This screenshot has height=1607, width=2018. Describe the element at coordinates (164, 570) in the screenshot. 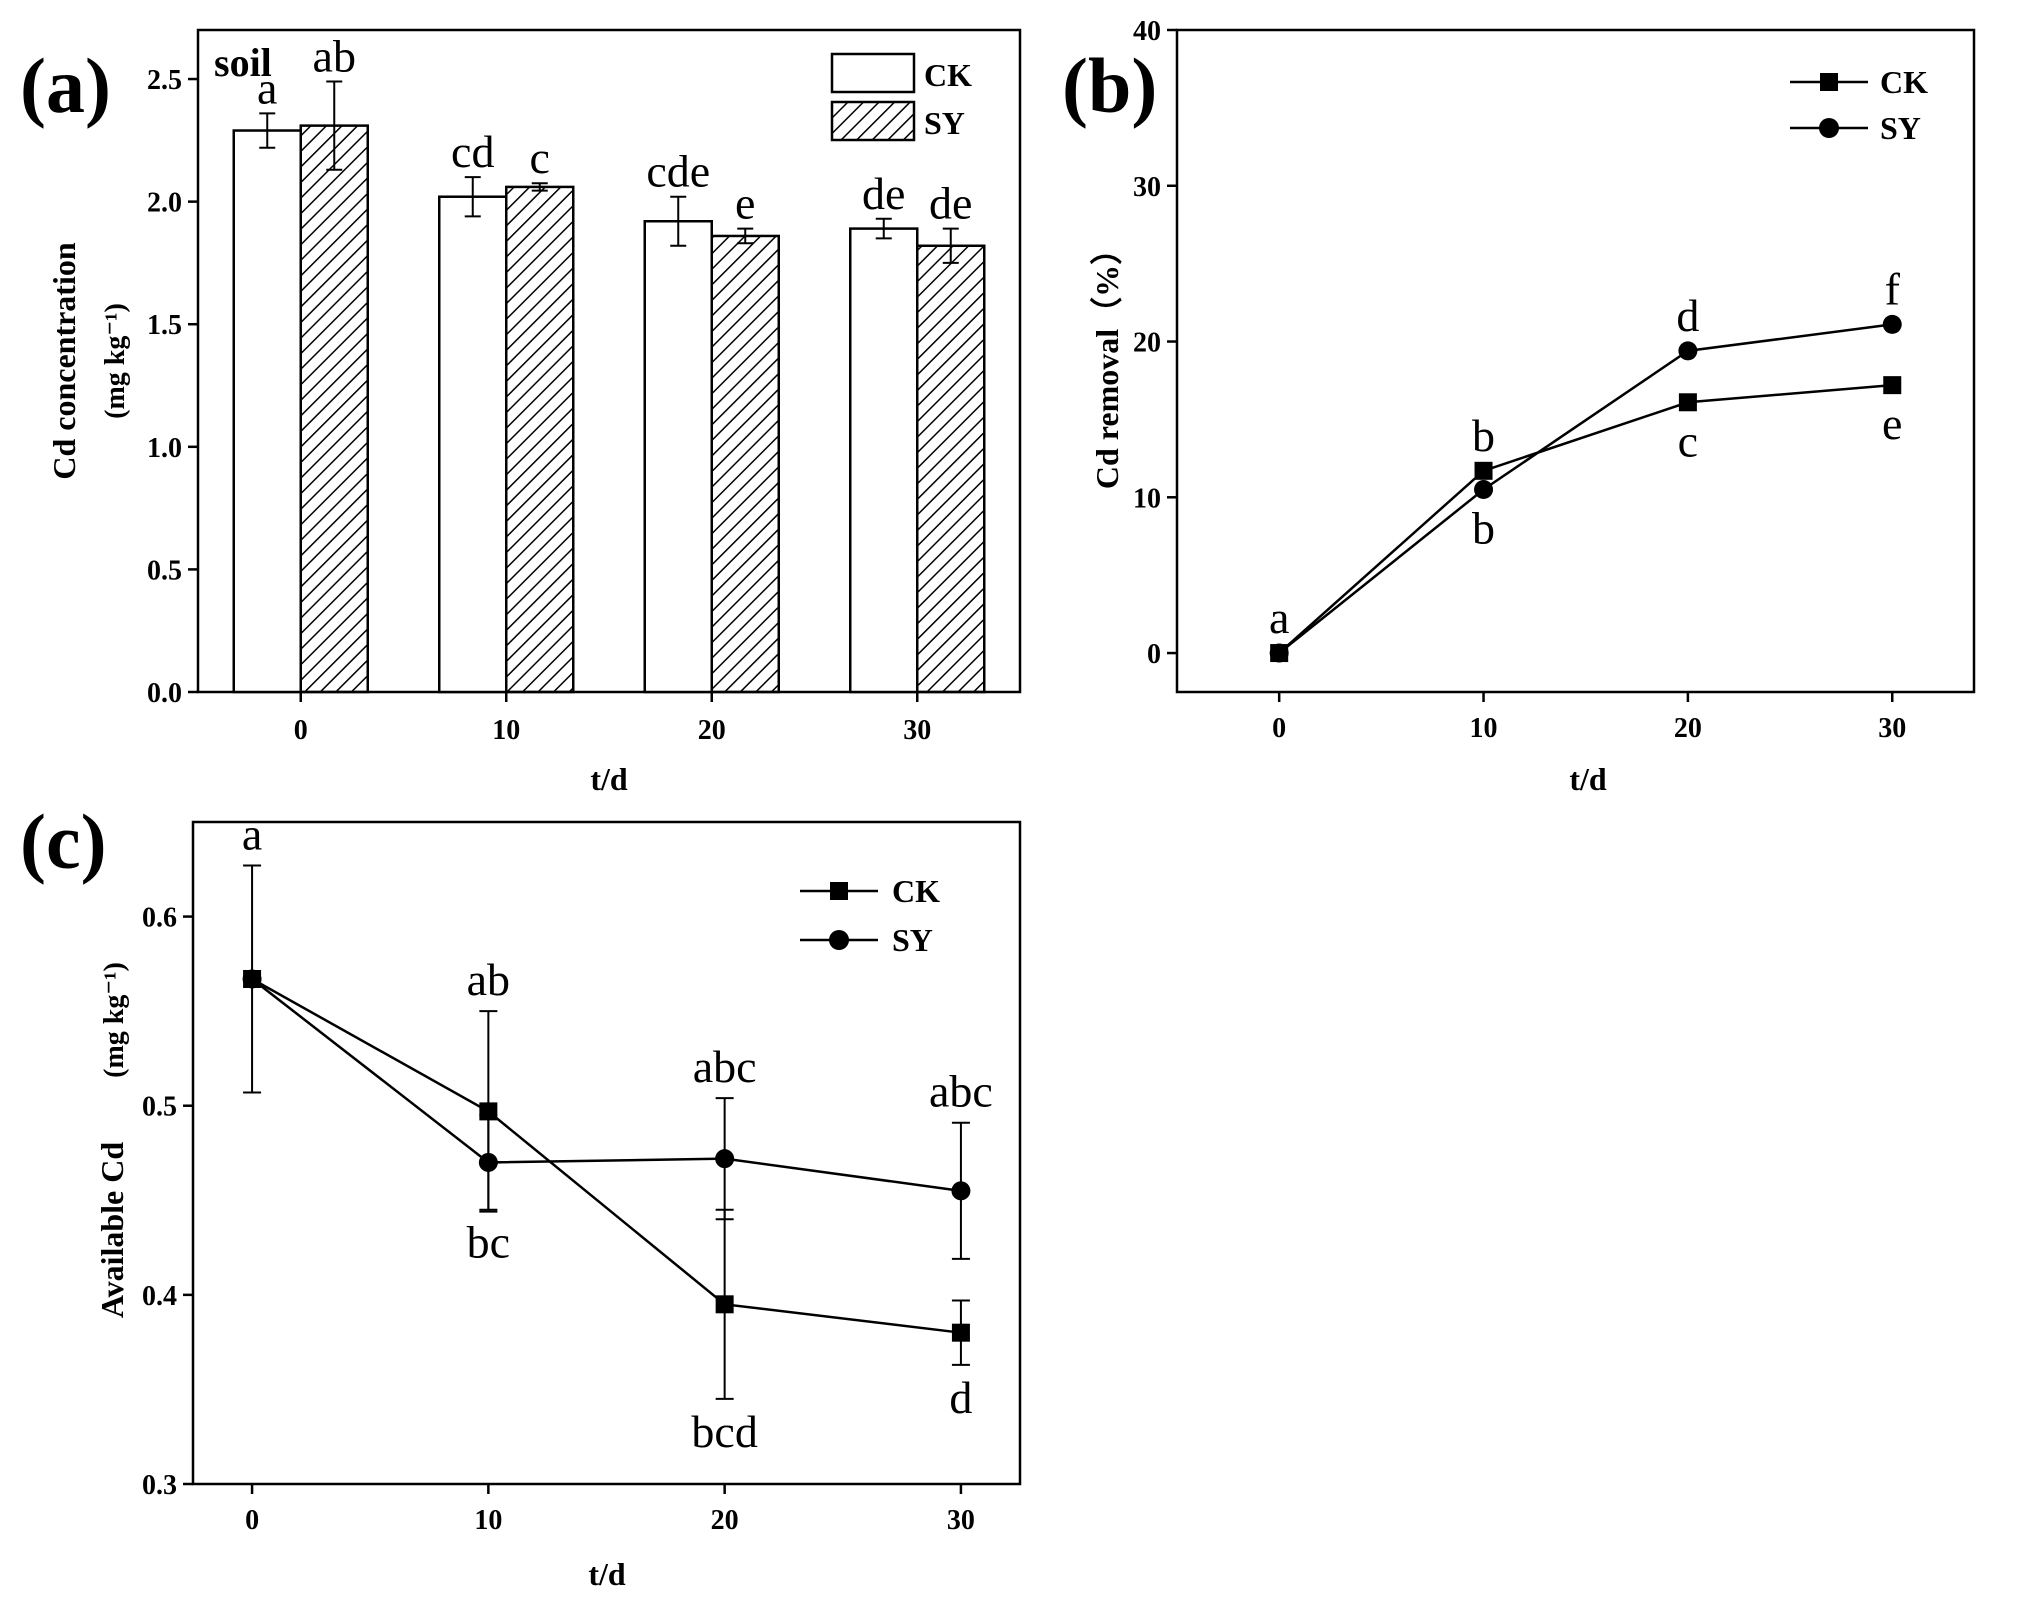

I see `y-tick-label: 0.5` at that location.